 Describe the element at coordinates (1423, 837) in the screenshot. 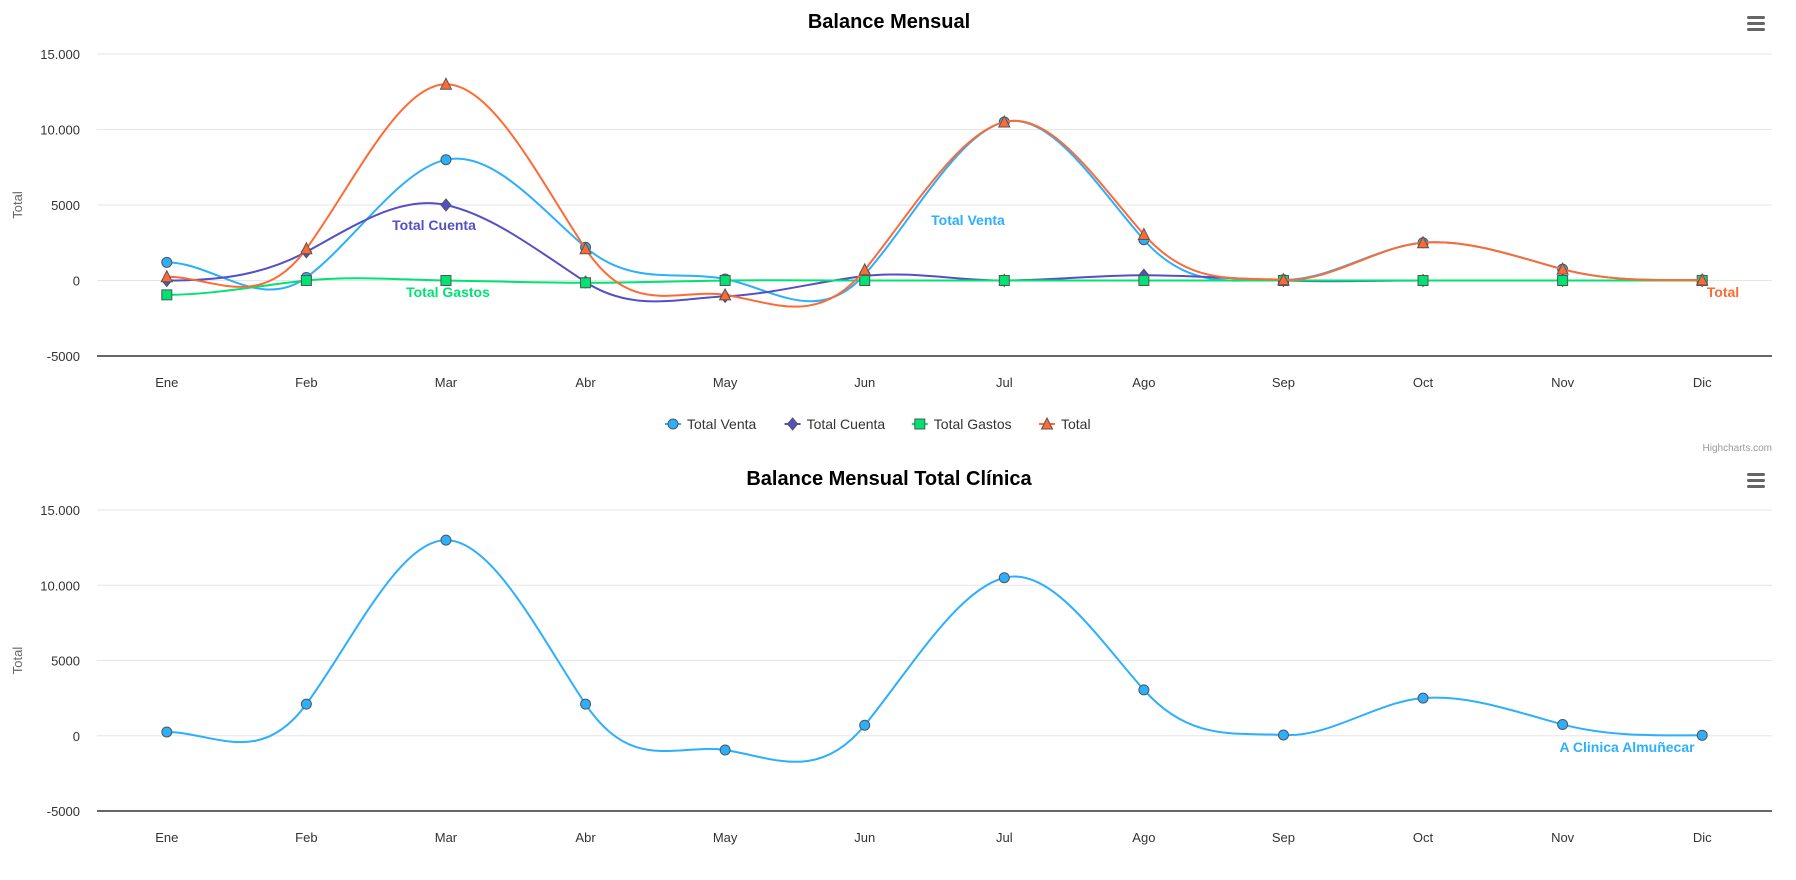

I see `x-tick-label: Oct` at that location.